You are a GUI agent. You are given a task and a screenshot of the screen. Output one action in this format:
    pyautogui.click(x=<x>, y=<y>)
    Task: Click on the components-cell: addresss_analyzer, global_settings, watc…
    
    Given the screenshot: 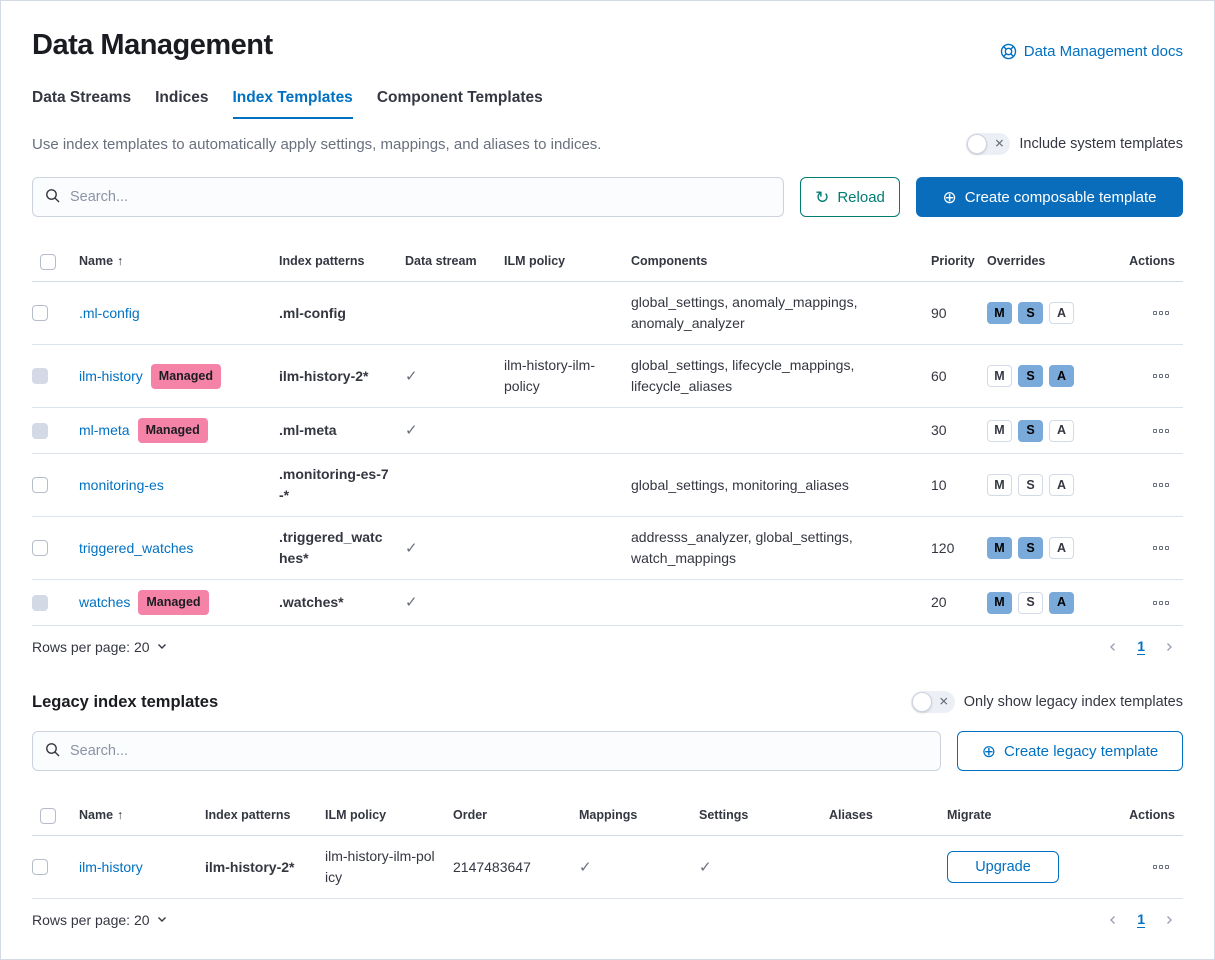 What is the action you would take?
    pyautogui.click(x=742, y=547)
    